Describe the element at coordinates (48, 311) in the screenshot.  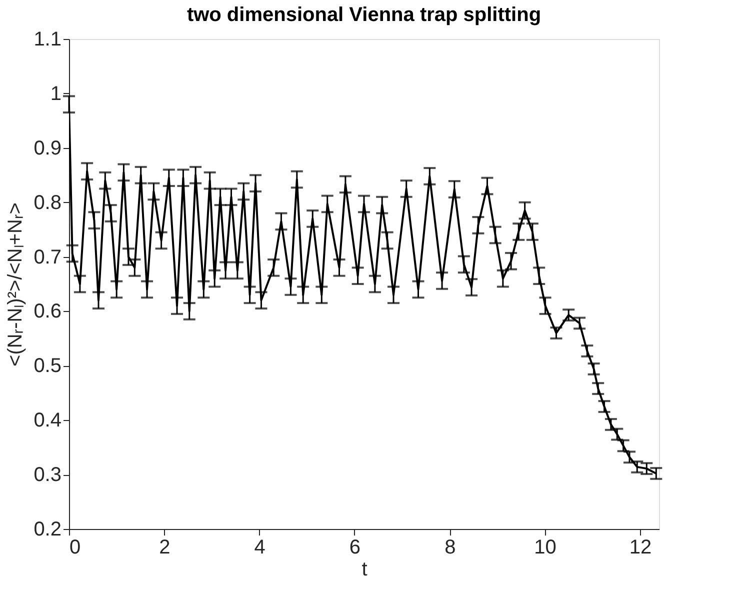
I see `y-tick-label: 0.6` at that location.